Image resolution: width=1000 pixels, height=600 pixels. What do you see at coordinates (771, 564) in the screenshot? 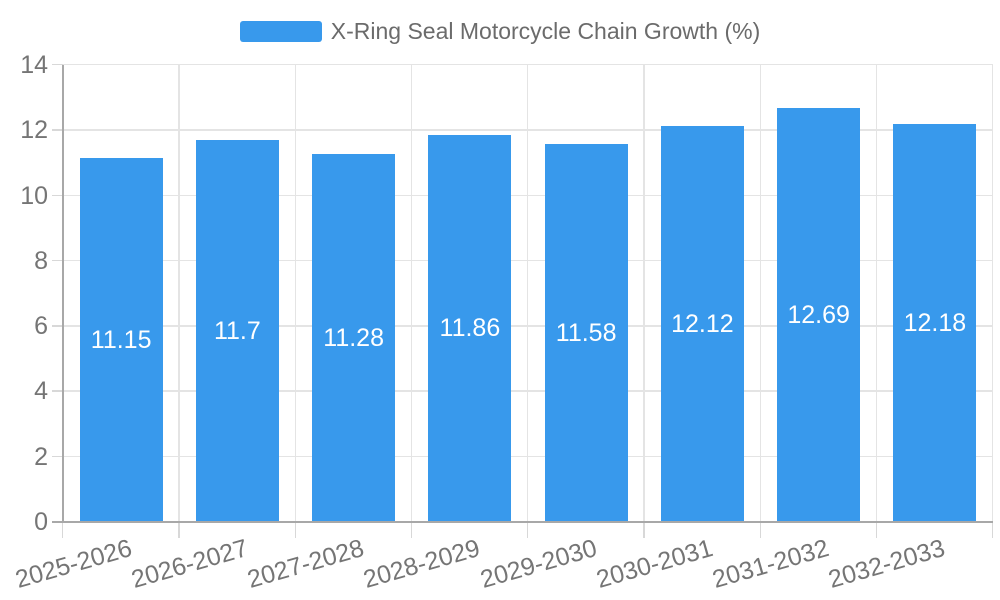
I see `x-category-label: 2031-2032` at bounding box center [771, 564].